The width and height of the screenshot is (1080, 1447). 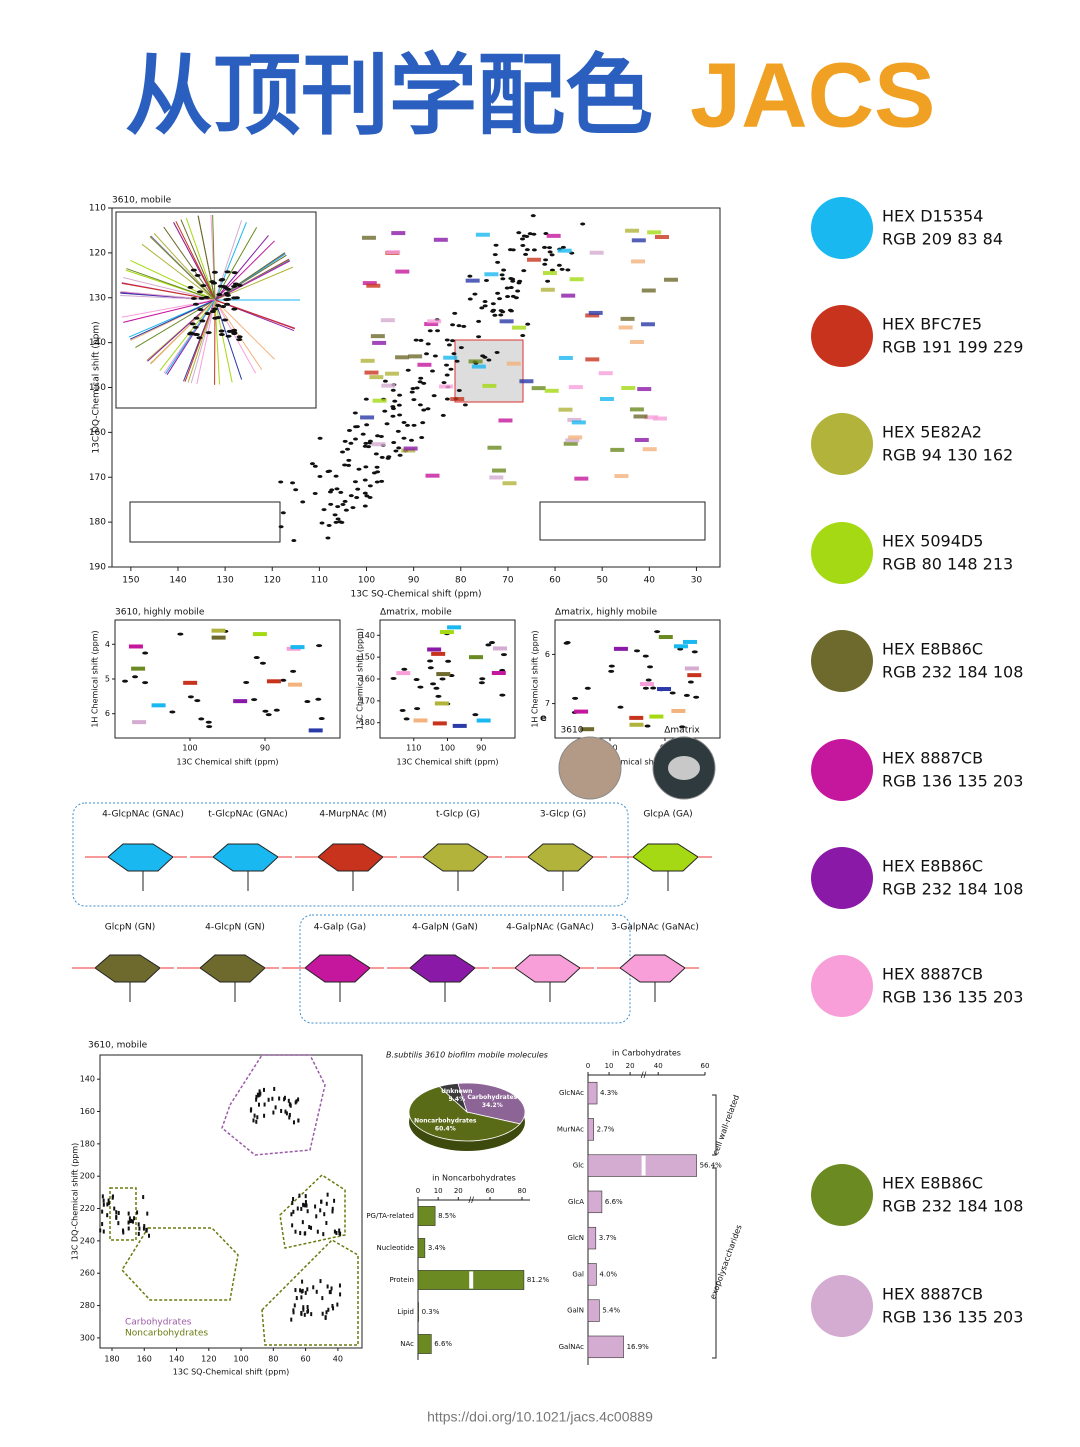 I want to click on swatch-hex: HEX 8887CB, so click(x=932, y=974).